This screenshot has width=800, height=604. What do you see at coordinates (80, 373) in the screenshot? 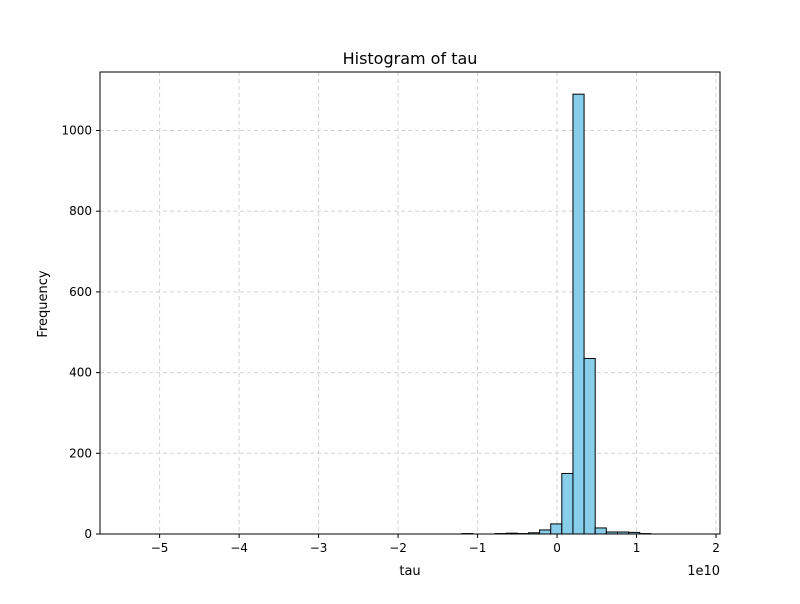
I see `y-tick-label: 400` at bounding box center [80, 373].